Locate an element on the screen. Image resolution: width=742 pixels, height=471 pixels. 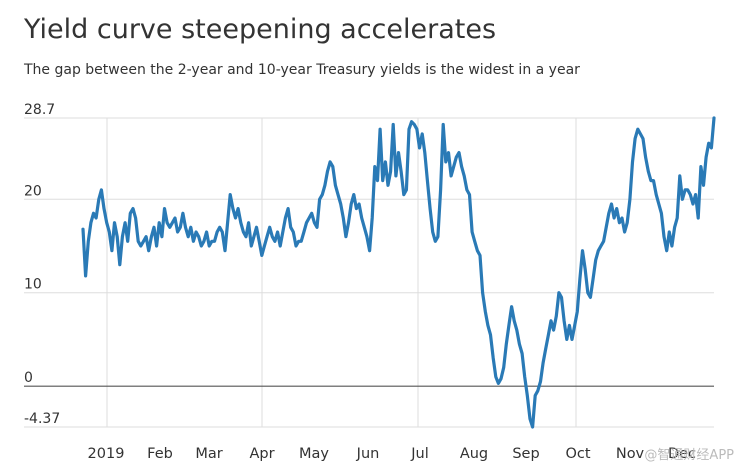
x-tick-label: Feb is located at coordinates (160, 454).